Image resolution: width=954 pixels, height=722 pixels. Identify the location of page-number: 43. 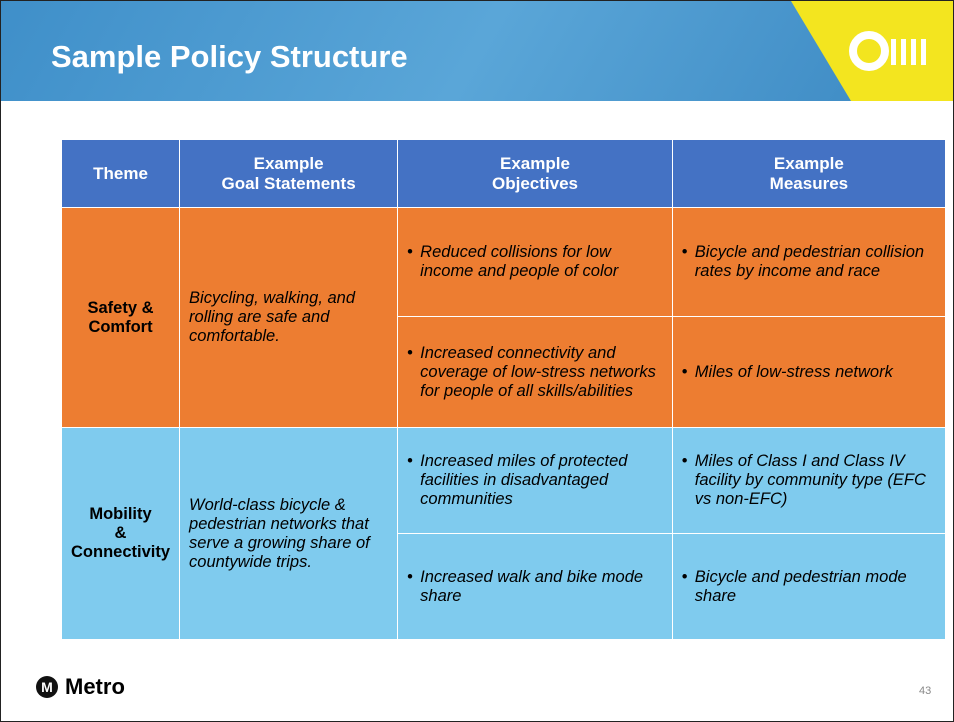
(925, 691).